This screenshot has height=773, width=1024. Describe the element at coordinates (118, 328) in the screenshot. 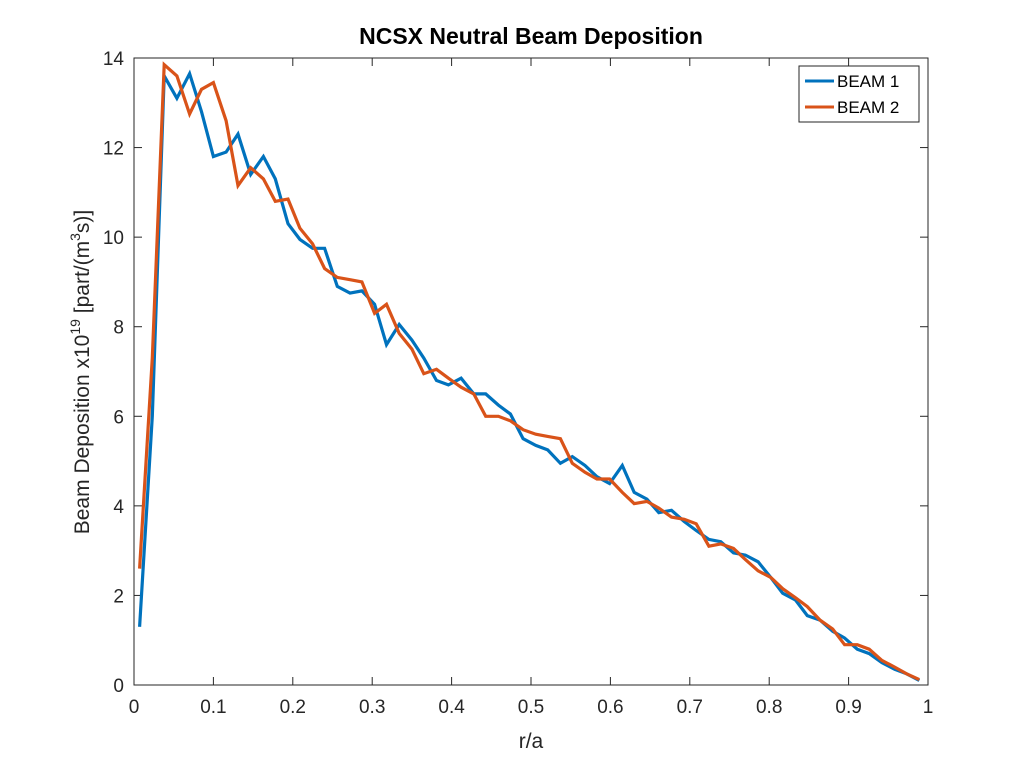

I see `y-tick-label: 8` at that location.